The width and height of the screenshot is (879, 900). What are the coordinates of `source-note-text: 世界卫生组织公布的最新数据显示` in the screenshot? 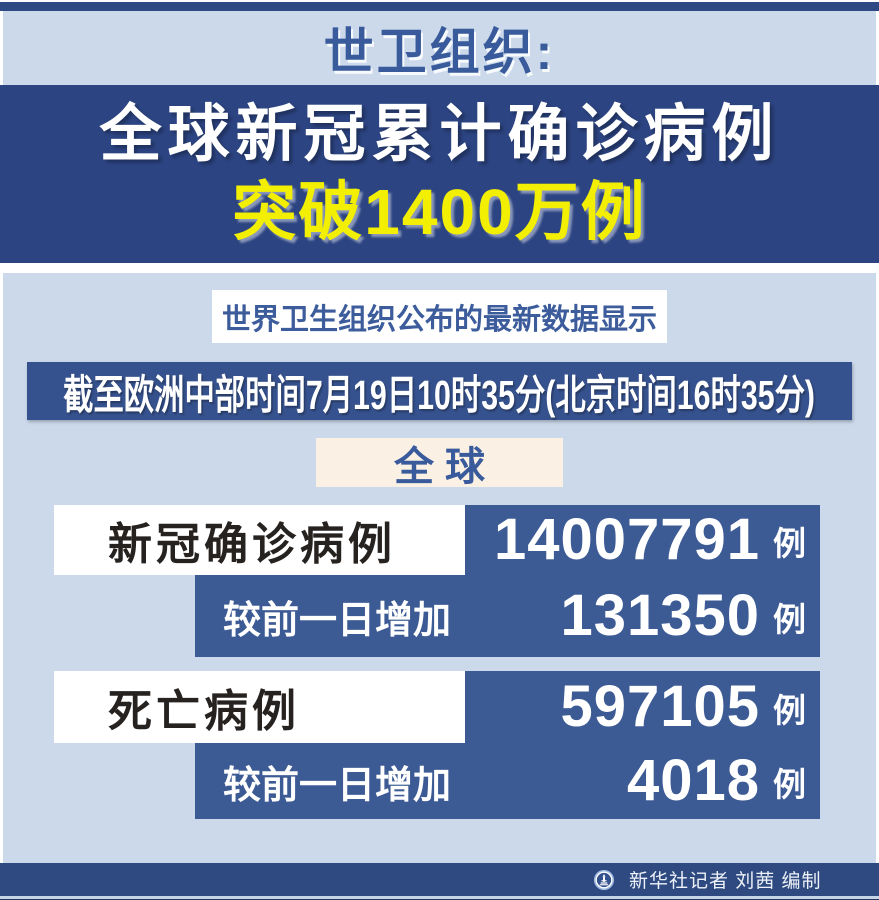 It's located at (439, 319).